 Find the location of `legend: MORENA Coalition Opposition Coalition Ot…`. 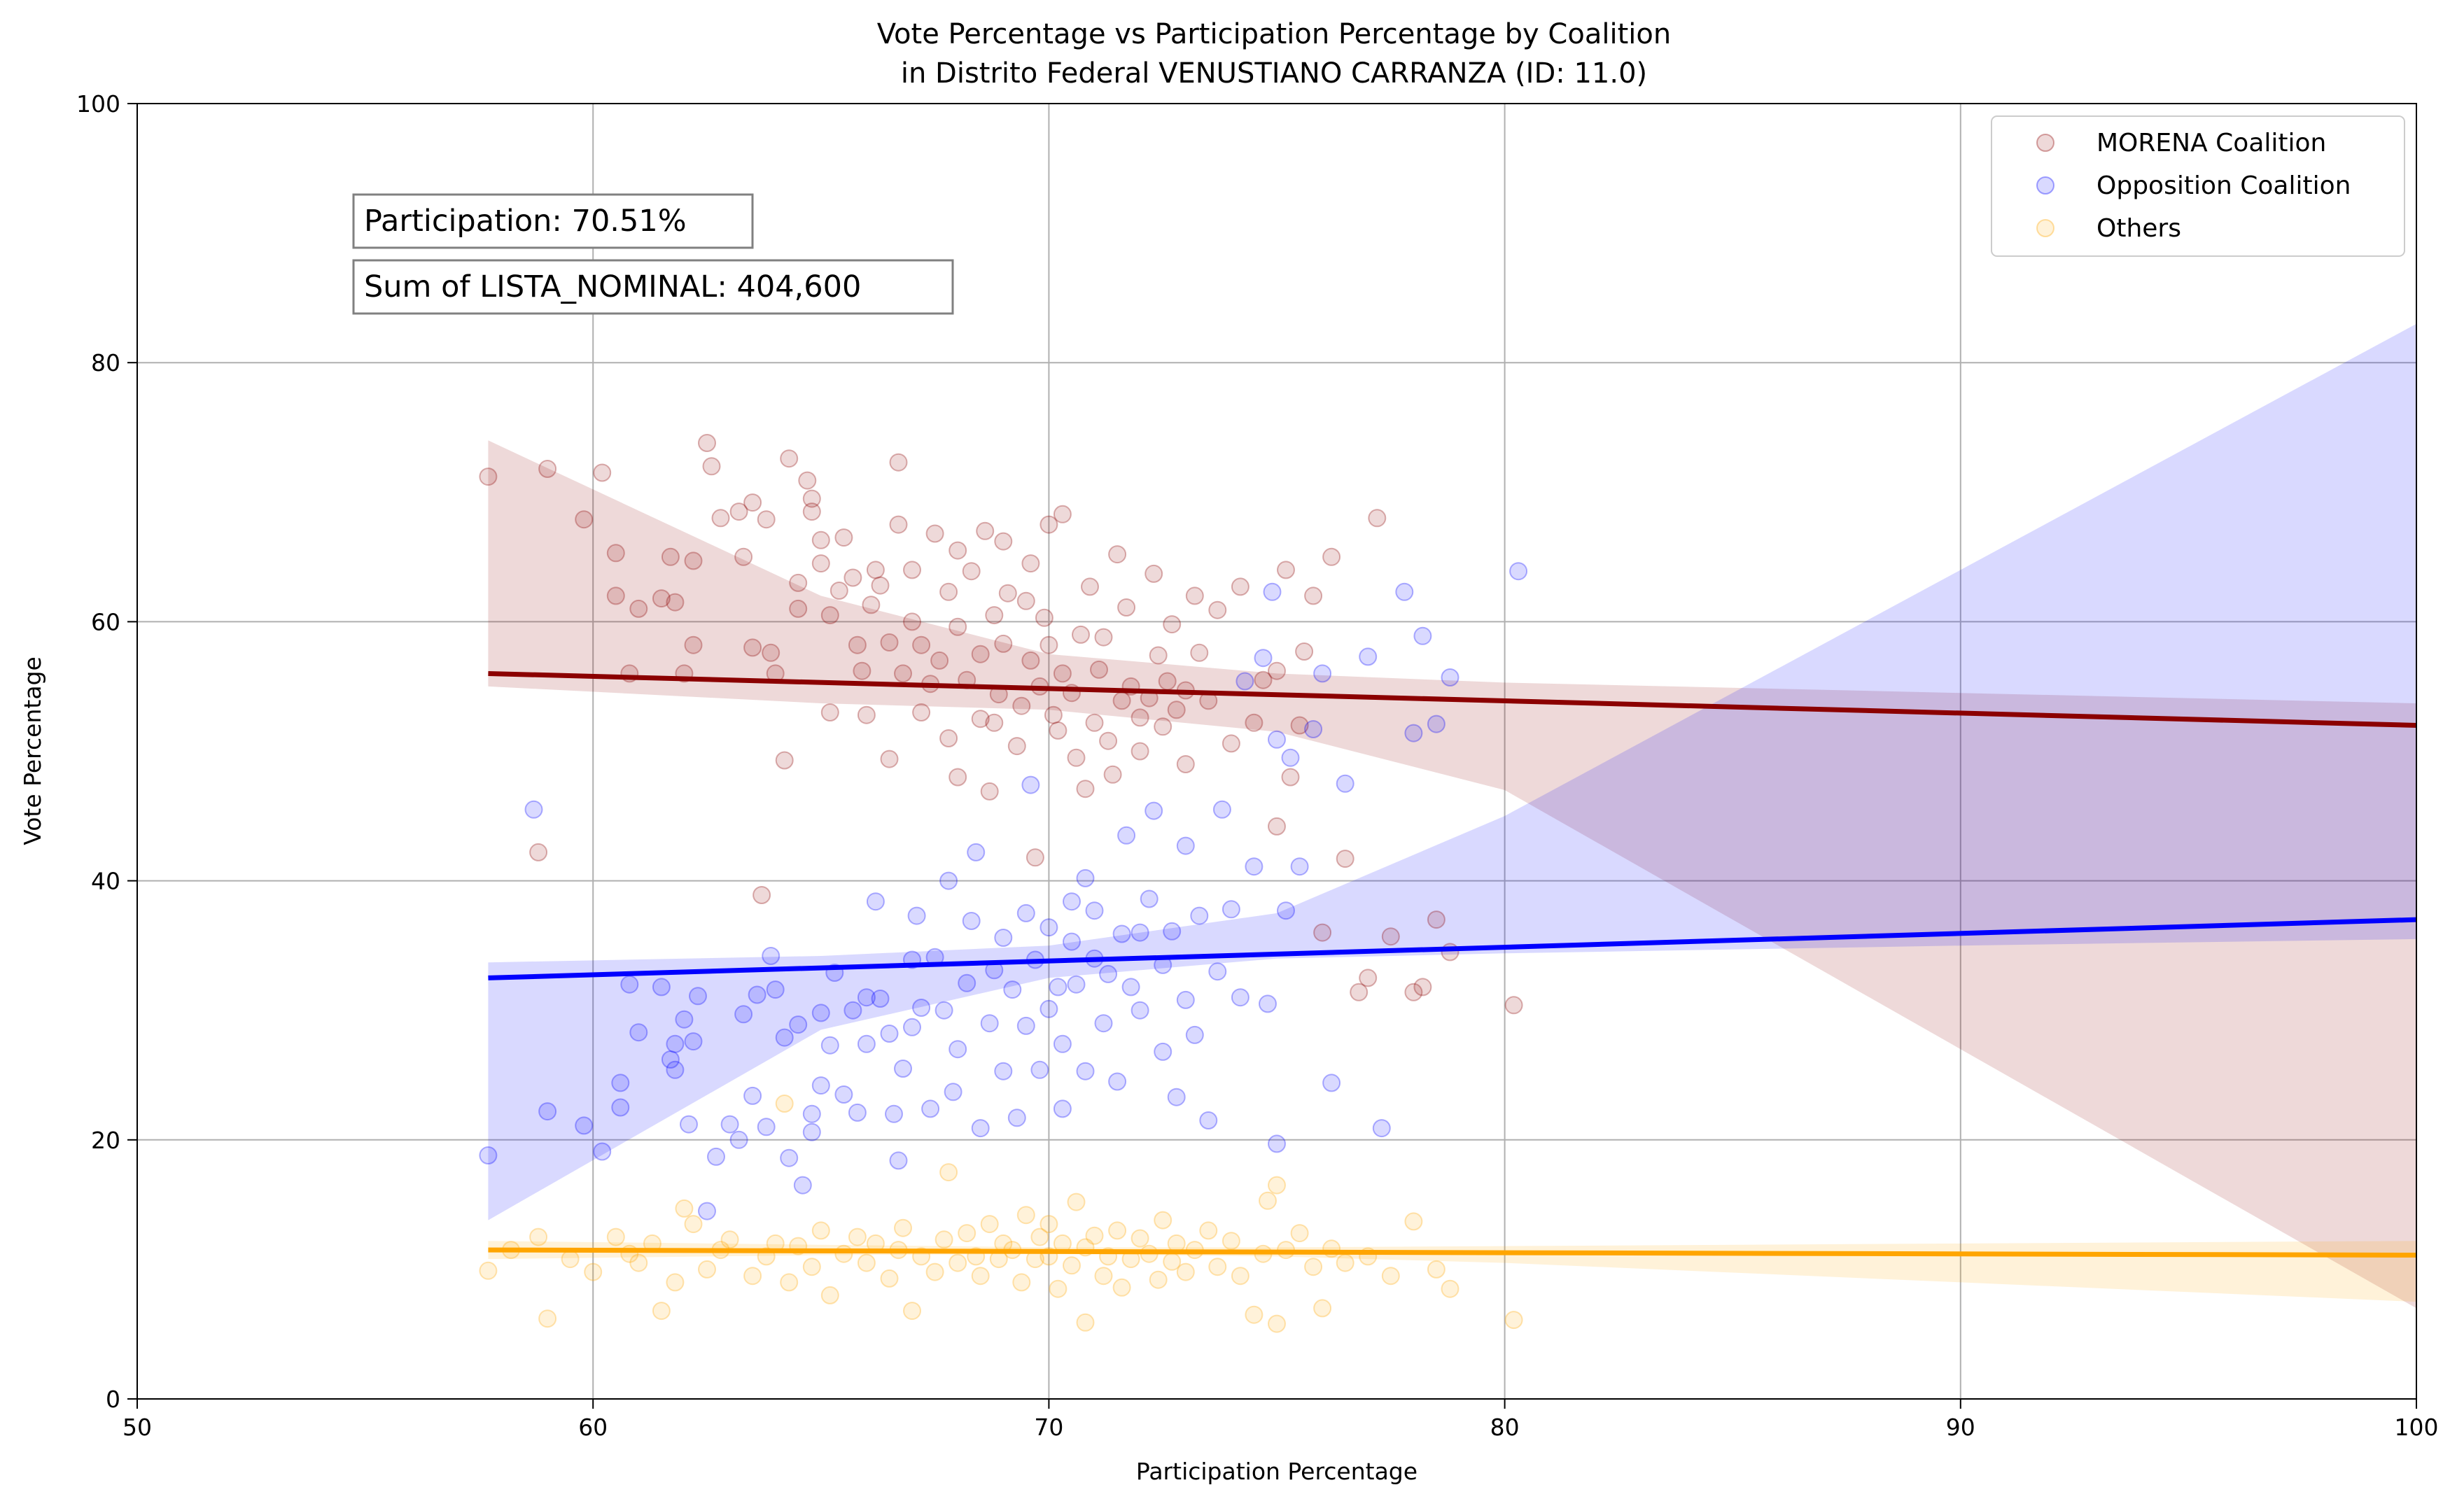

legend: MORENA Coalition Opposition Coalition Ot… is located at coordinates (2198, 186).